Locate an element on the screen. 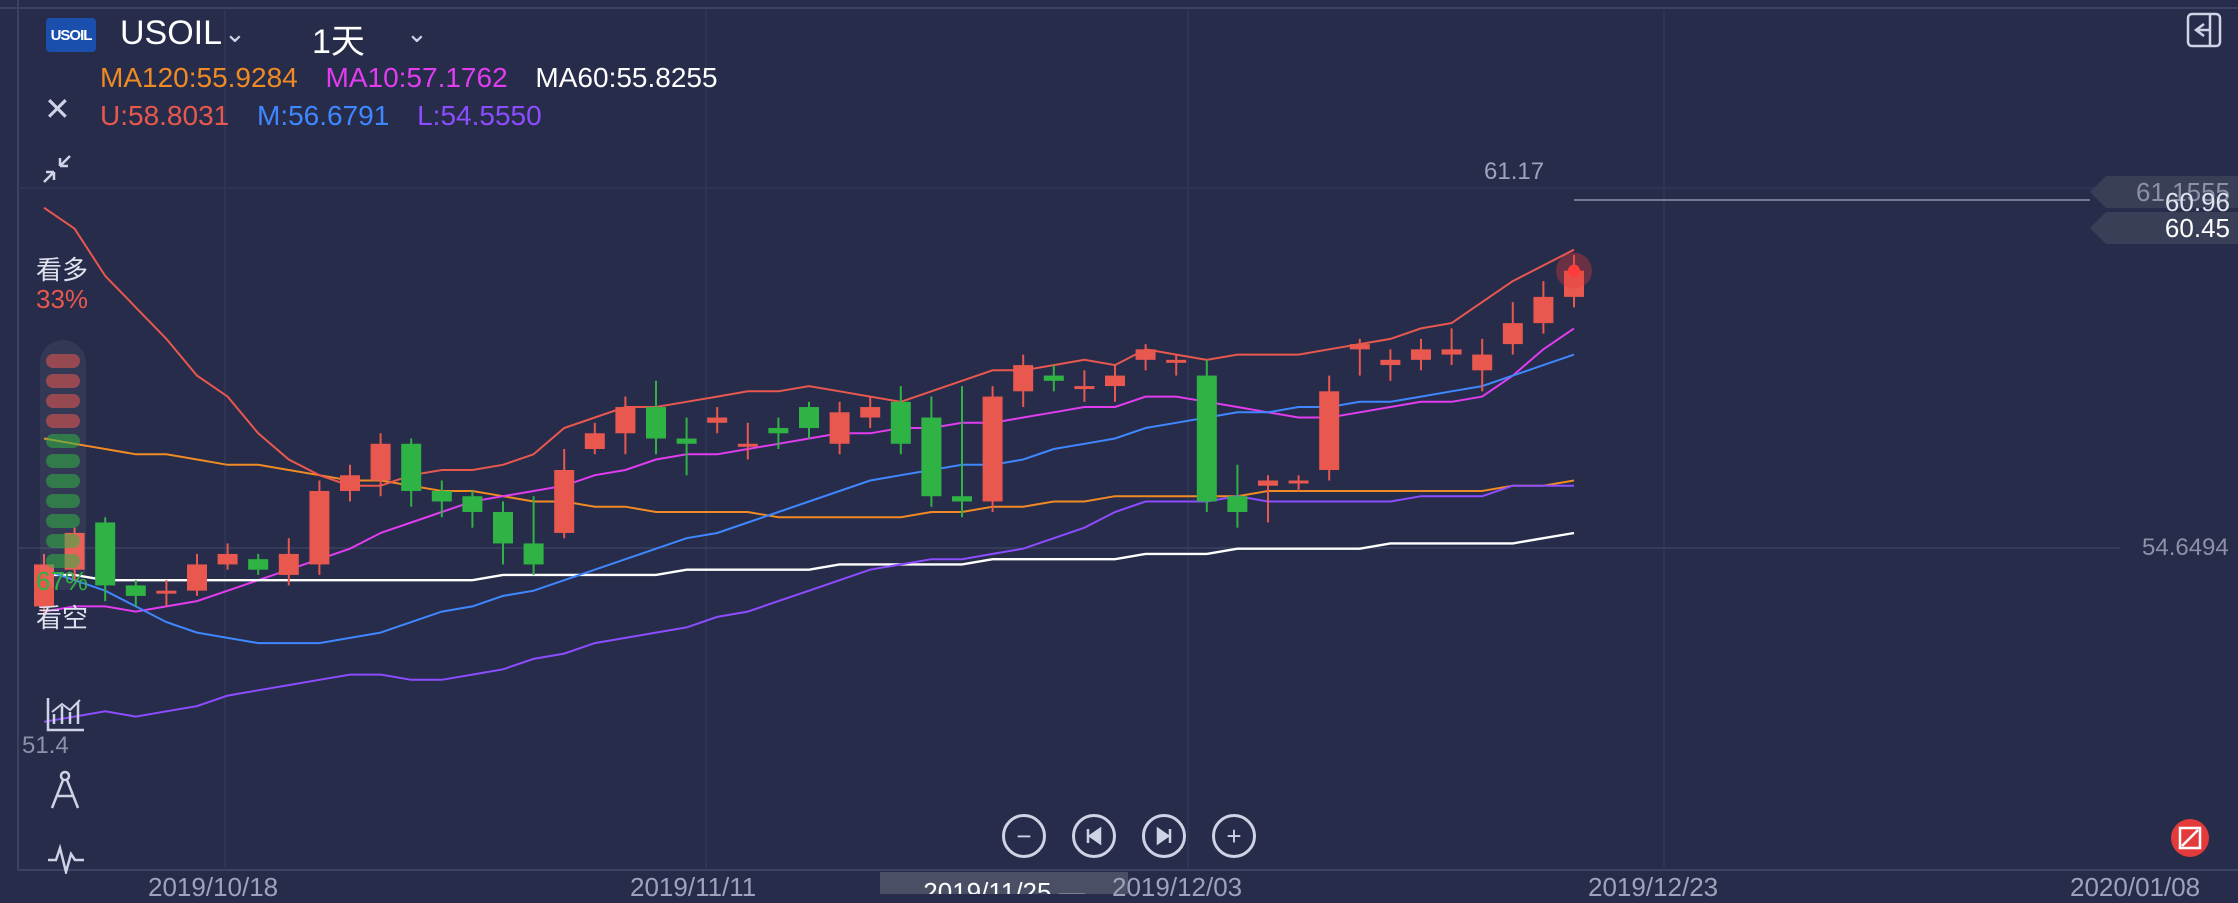 Image resolution: width=2238 pixels, height=903 pixels. zoom-in-button: + is located at coordinates (1234, 836).